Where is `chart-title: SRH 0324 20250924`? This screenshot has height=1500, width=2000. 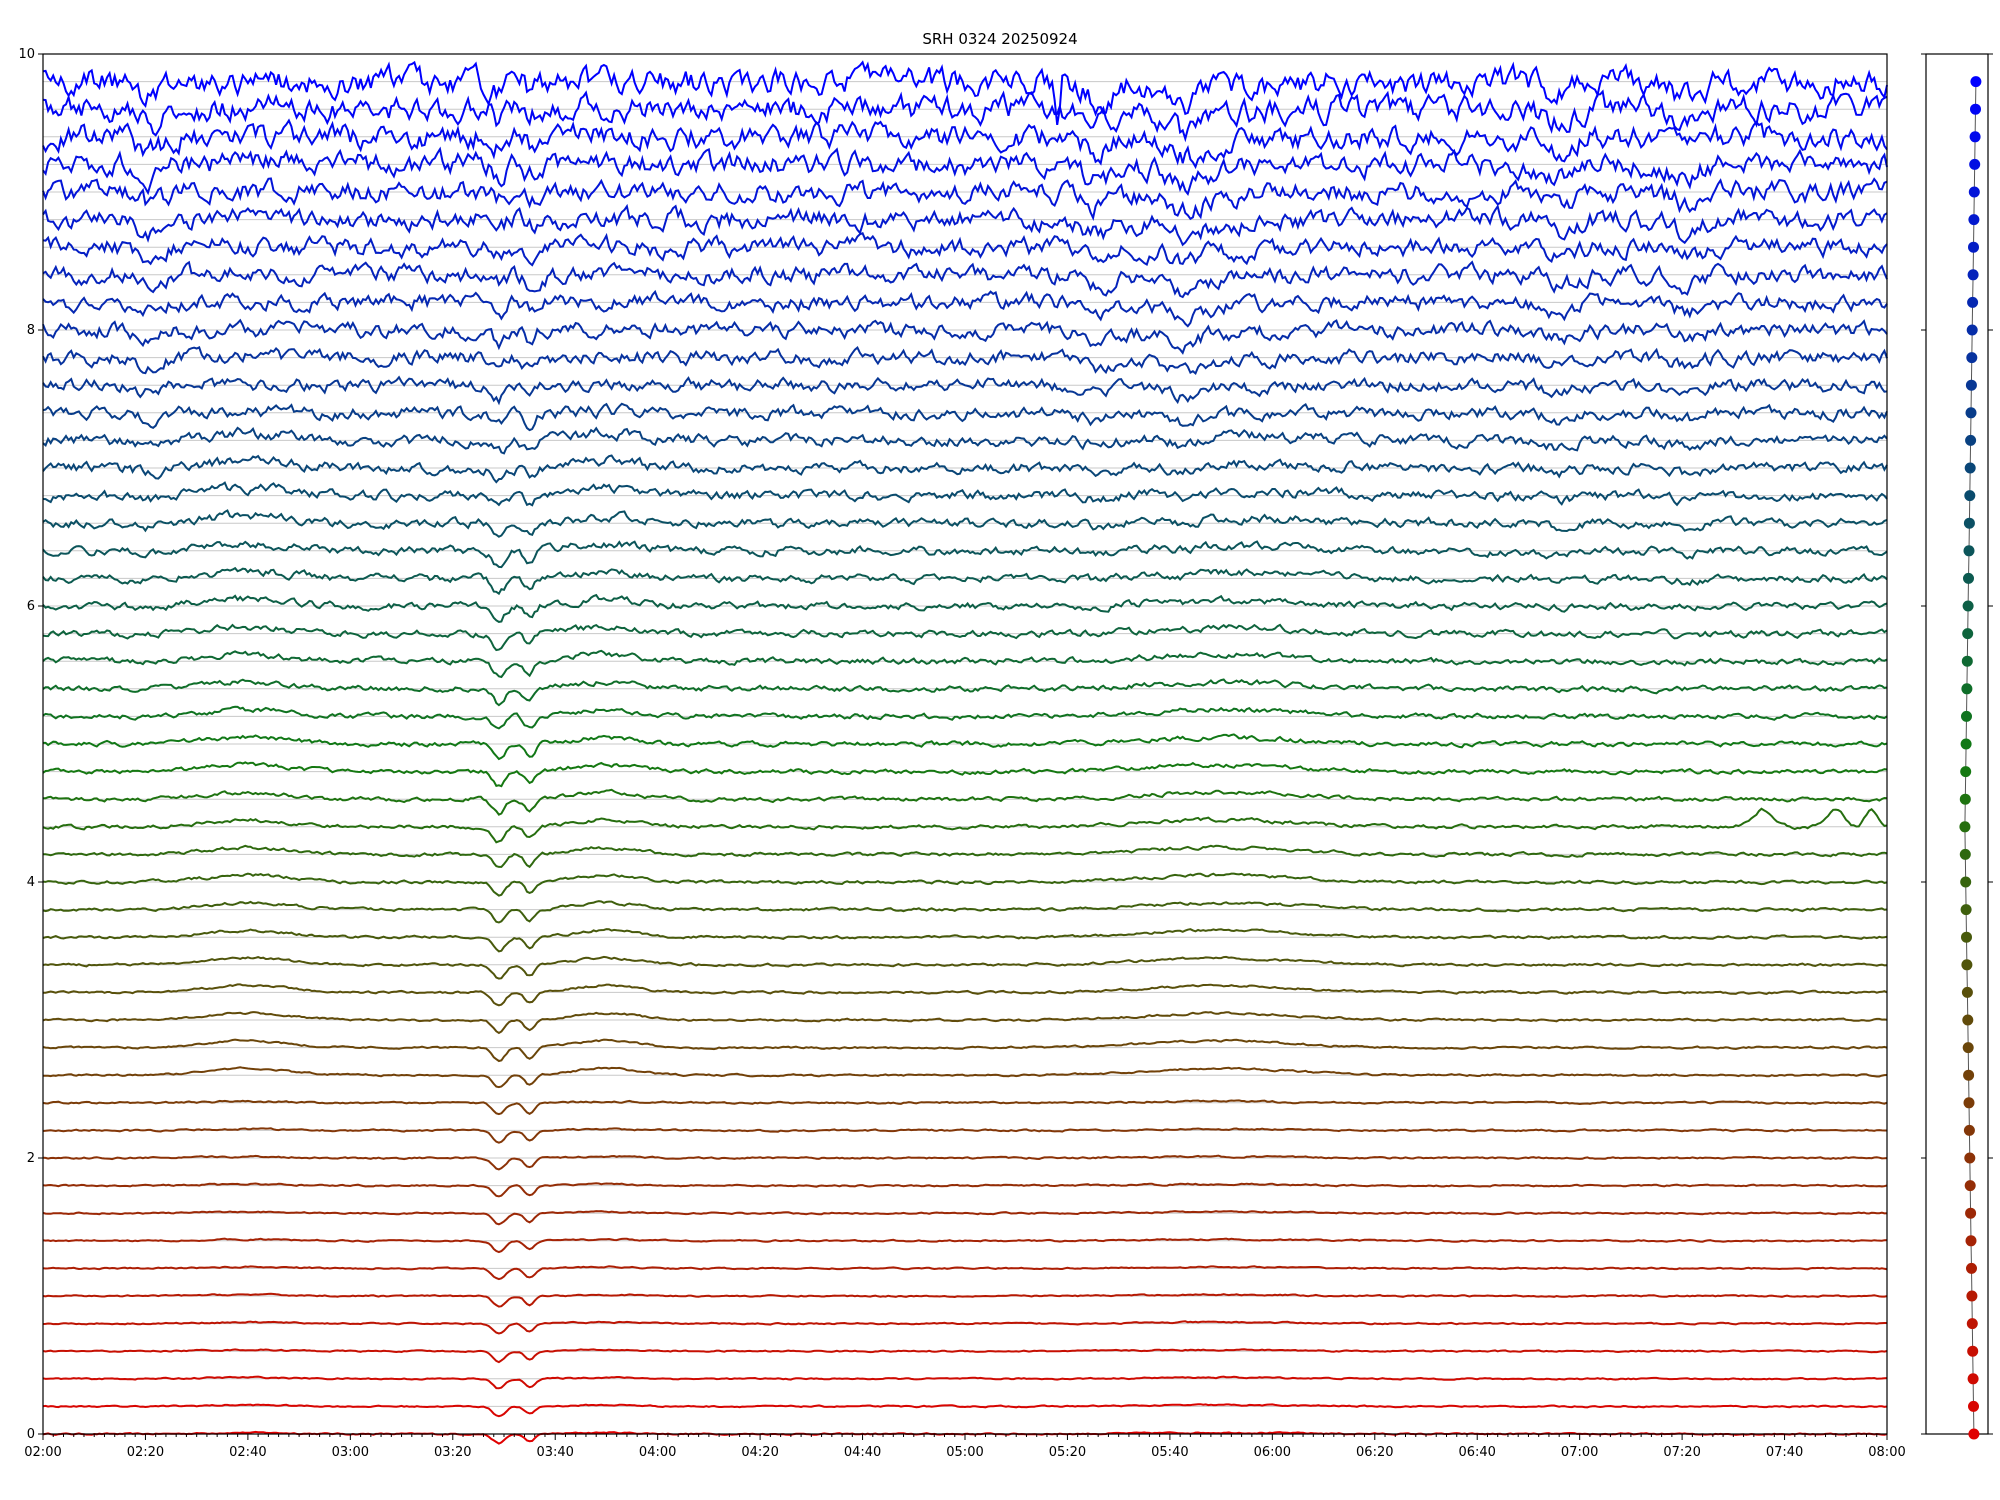
chart-title: SRH 0324 20250924 is located at coordinates (999, 39).